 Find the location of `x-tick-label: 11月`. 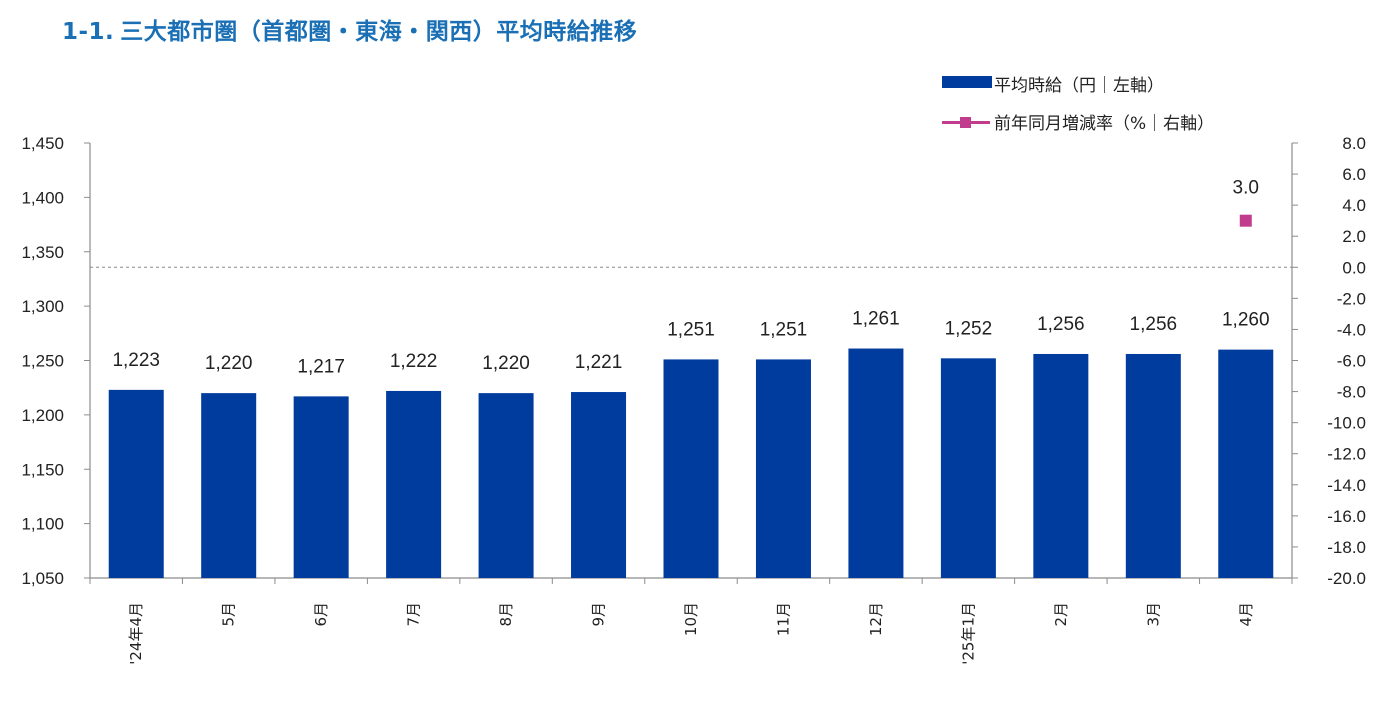

x-tick-label: 11月 is located at coordinates (783, 619).